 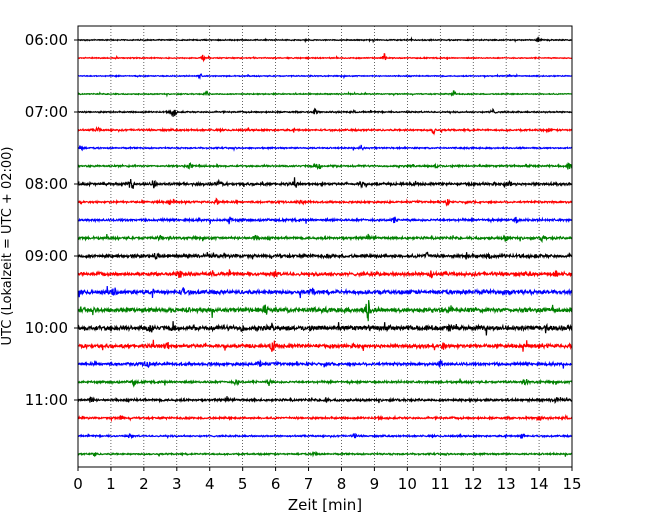 I want to click on y-tick-label: 11:00, so click(x=46, y=400).